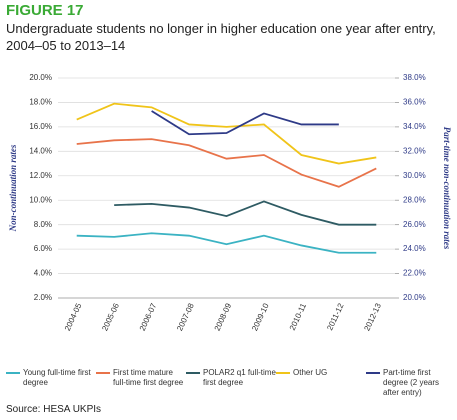 The image size is (457, 420). I want to click on chart-title: FIGURE 17, so click(45, 10).